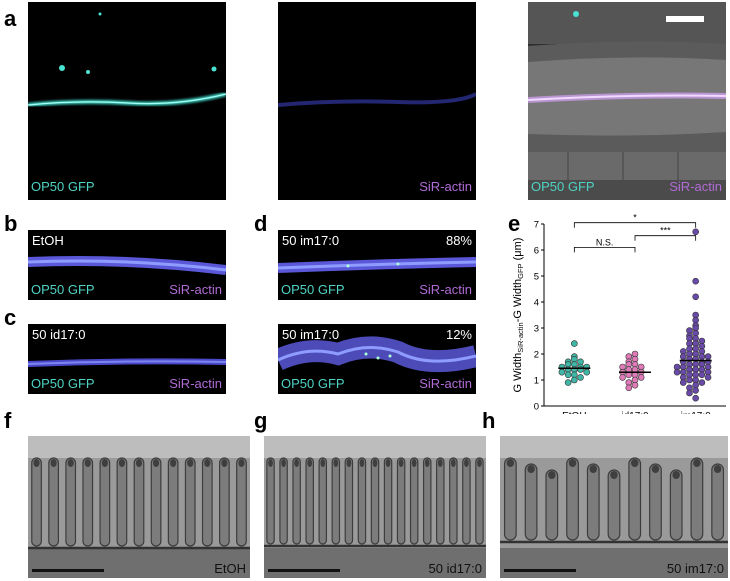 The image size is (730, 581). What do you see at coordinates (63, 383) in the screenshot?
I see `label-c-gfp: OP50 GFP` at bounding box center [63, 383].